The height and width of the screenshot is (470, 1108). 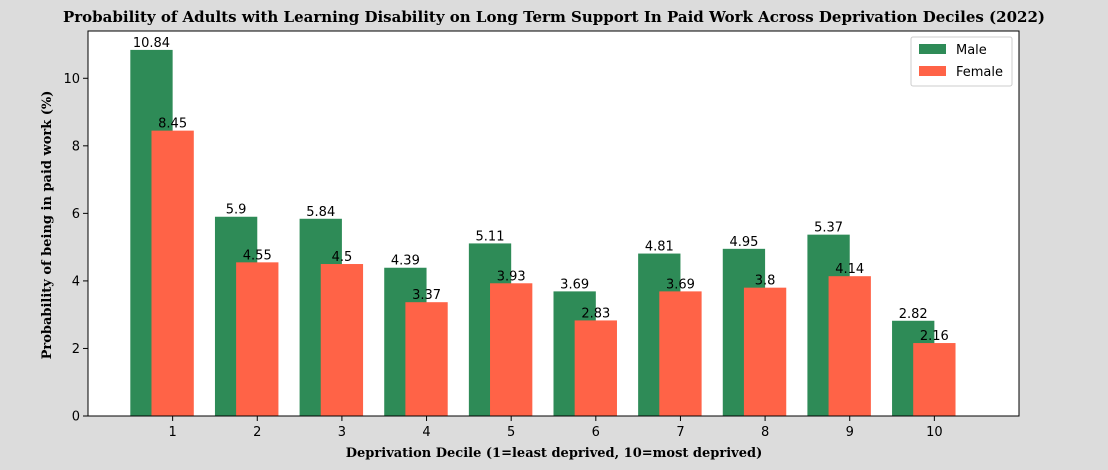 I want to click on bar-label-female-4: 3.37, so click(x=426, y=295).